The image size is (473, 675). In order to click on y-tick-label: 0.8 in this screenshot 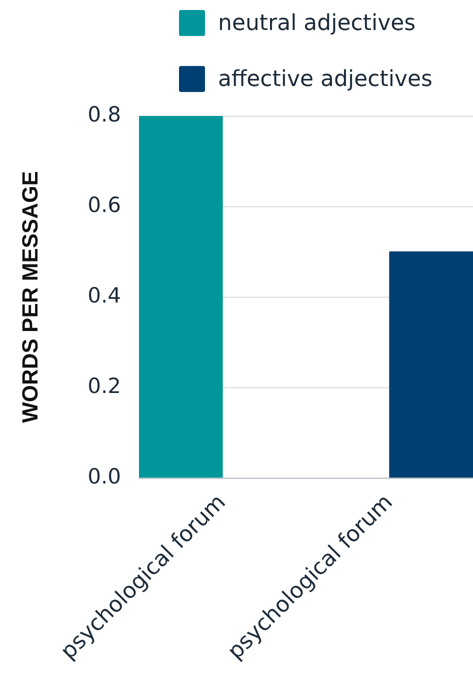, I will do `click(104, 114)`.